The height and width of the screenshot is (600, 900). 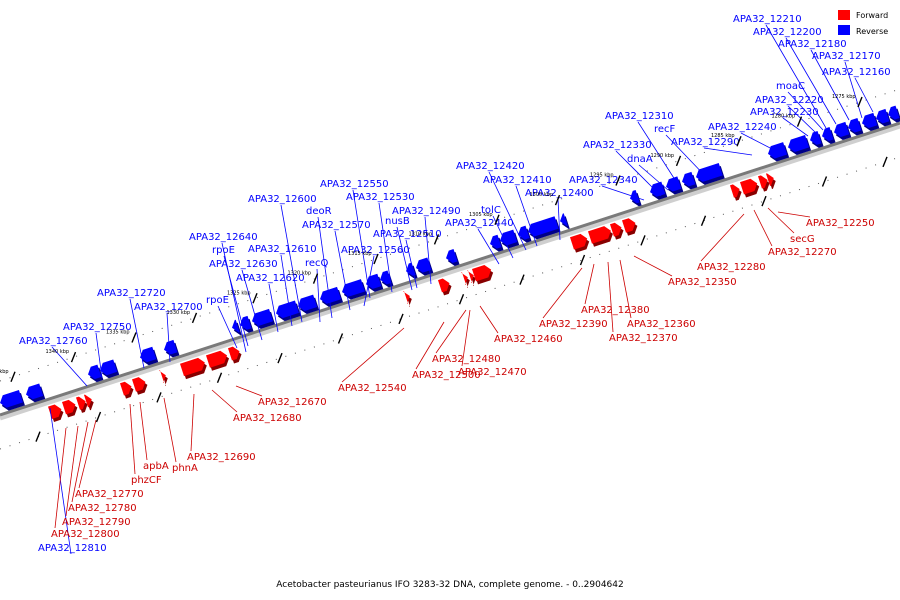 I want to click on forward-gene-label: APA32_12360, so click(x=661, y=324).